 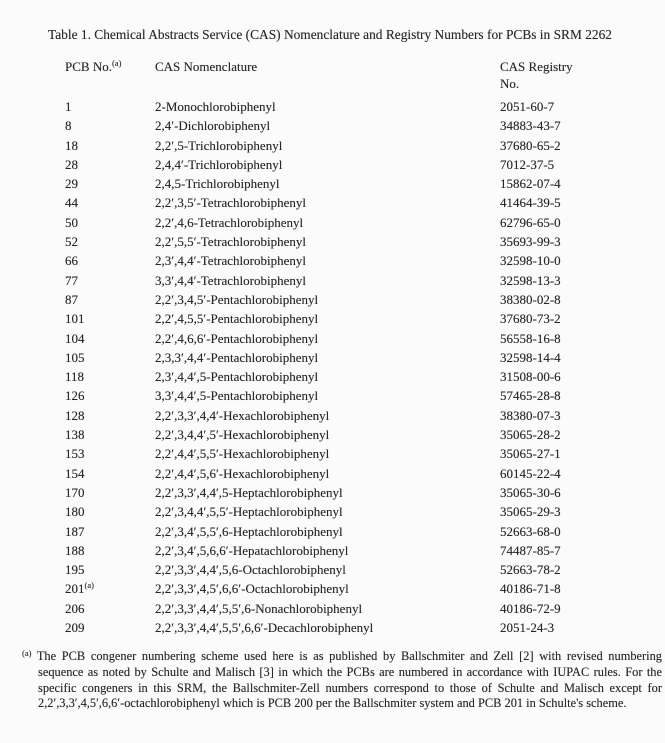 What do you see at coordinates (530, 435) in the screenshot?
I see `registry-number-cell: 35065-28-2` at bounding box center [530, 435].